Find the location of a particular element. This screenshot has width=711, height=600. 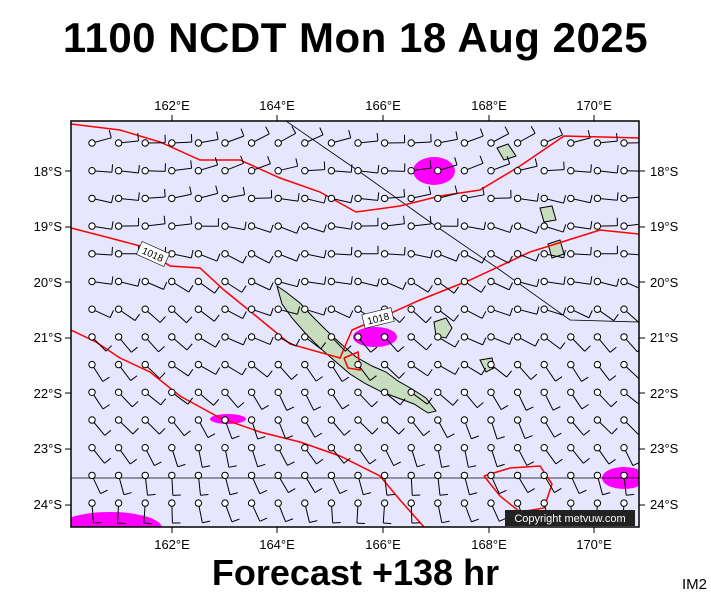

lon-label-bottom: 170°E is located at coordinates (594, 544).